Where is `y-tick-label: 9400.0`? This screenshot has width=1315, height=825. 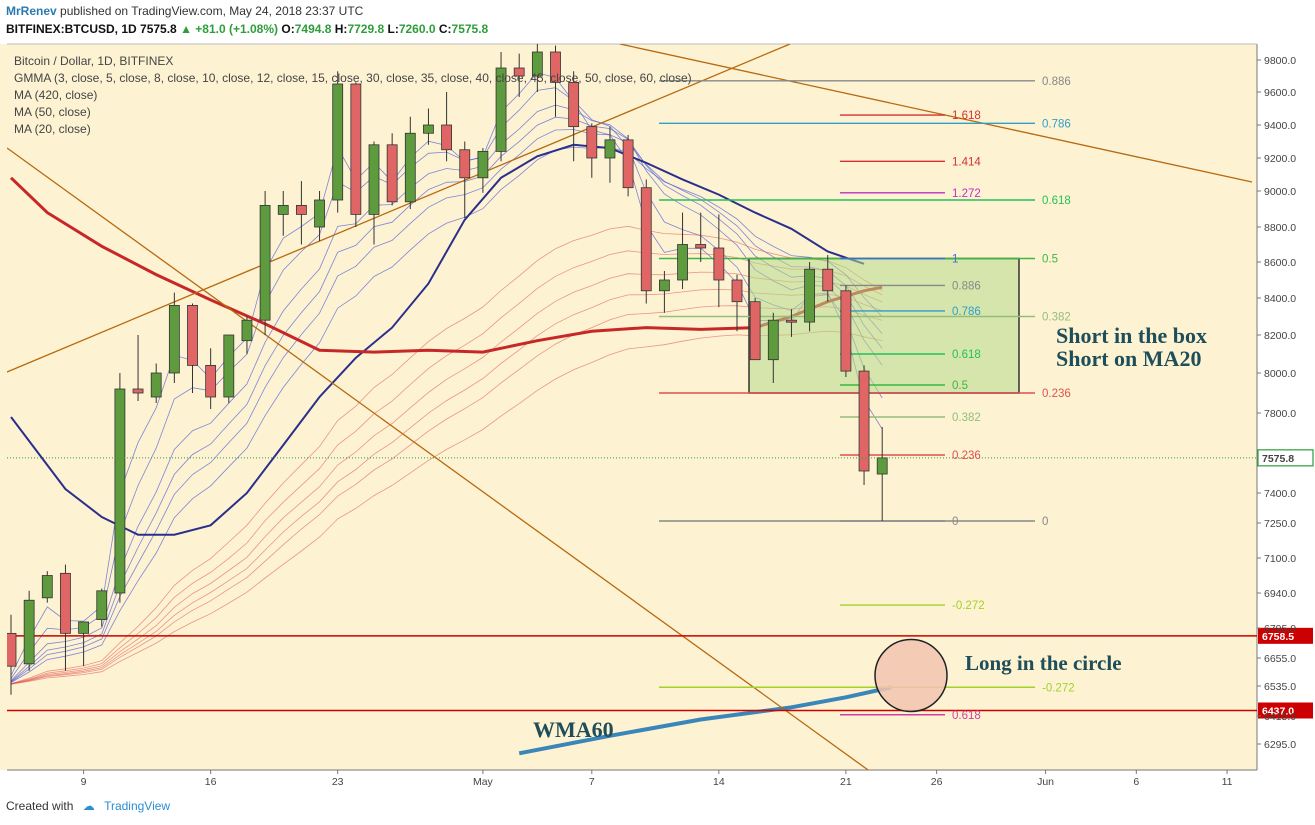 y-tick-label: 9400.0 is located at coordinates (1280, 126).